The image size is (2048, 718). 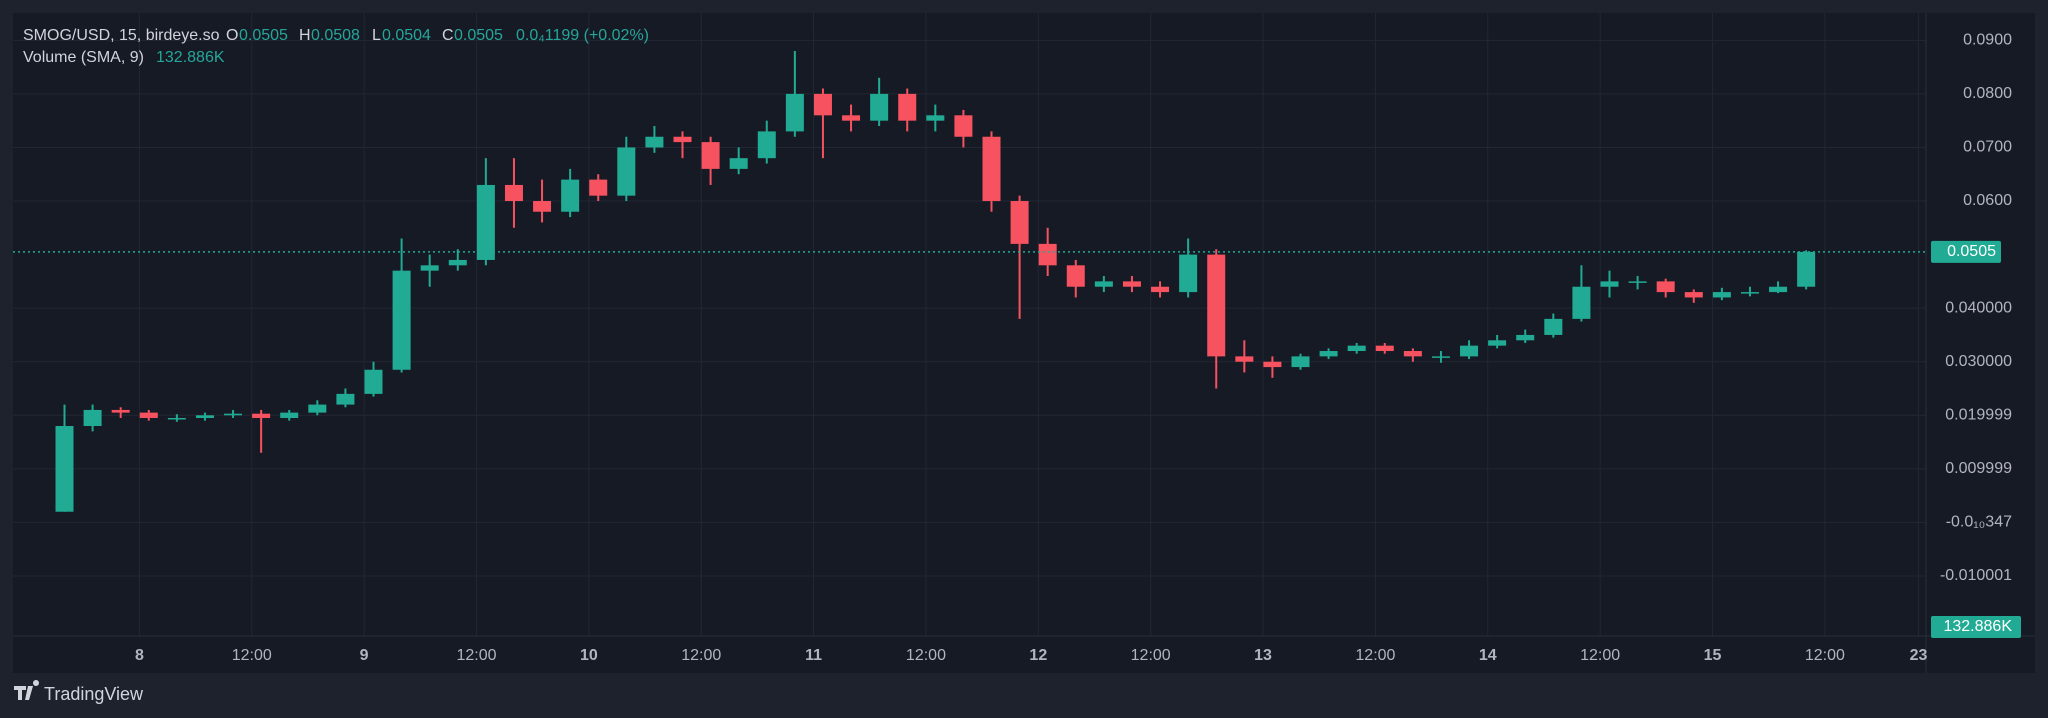 What do you see at coordinates (1713, 655) in the screenshot?
I see `x-tick-label: 15` at bounding box center [1713, 655].